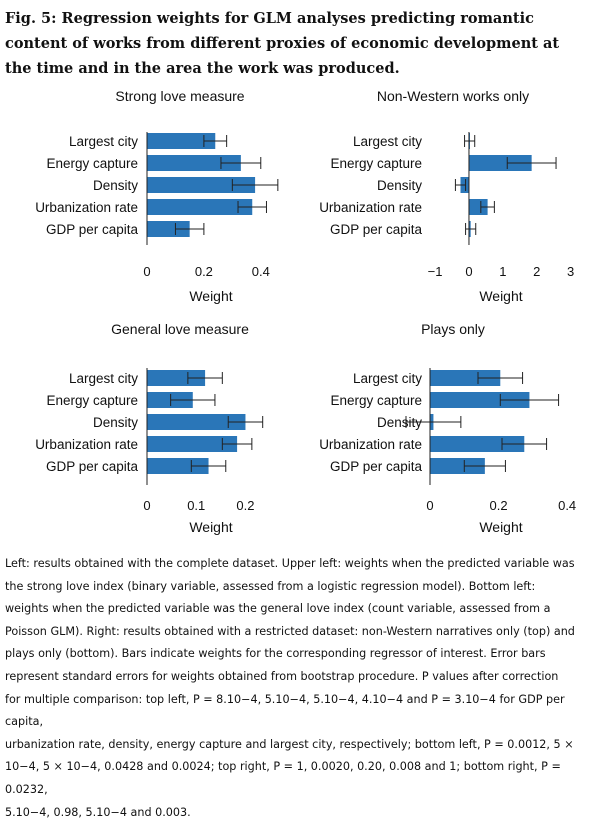  What do you see at coordinates (98, 812) in the screenshot?
I see `caption-line: 5.10−4, 0.98, 5.10−4 and 0.003.` at bounding box center [98, 812].